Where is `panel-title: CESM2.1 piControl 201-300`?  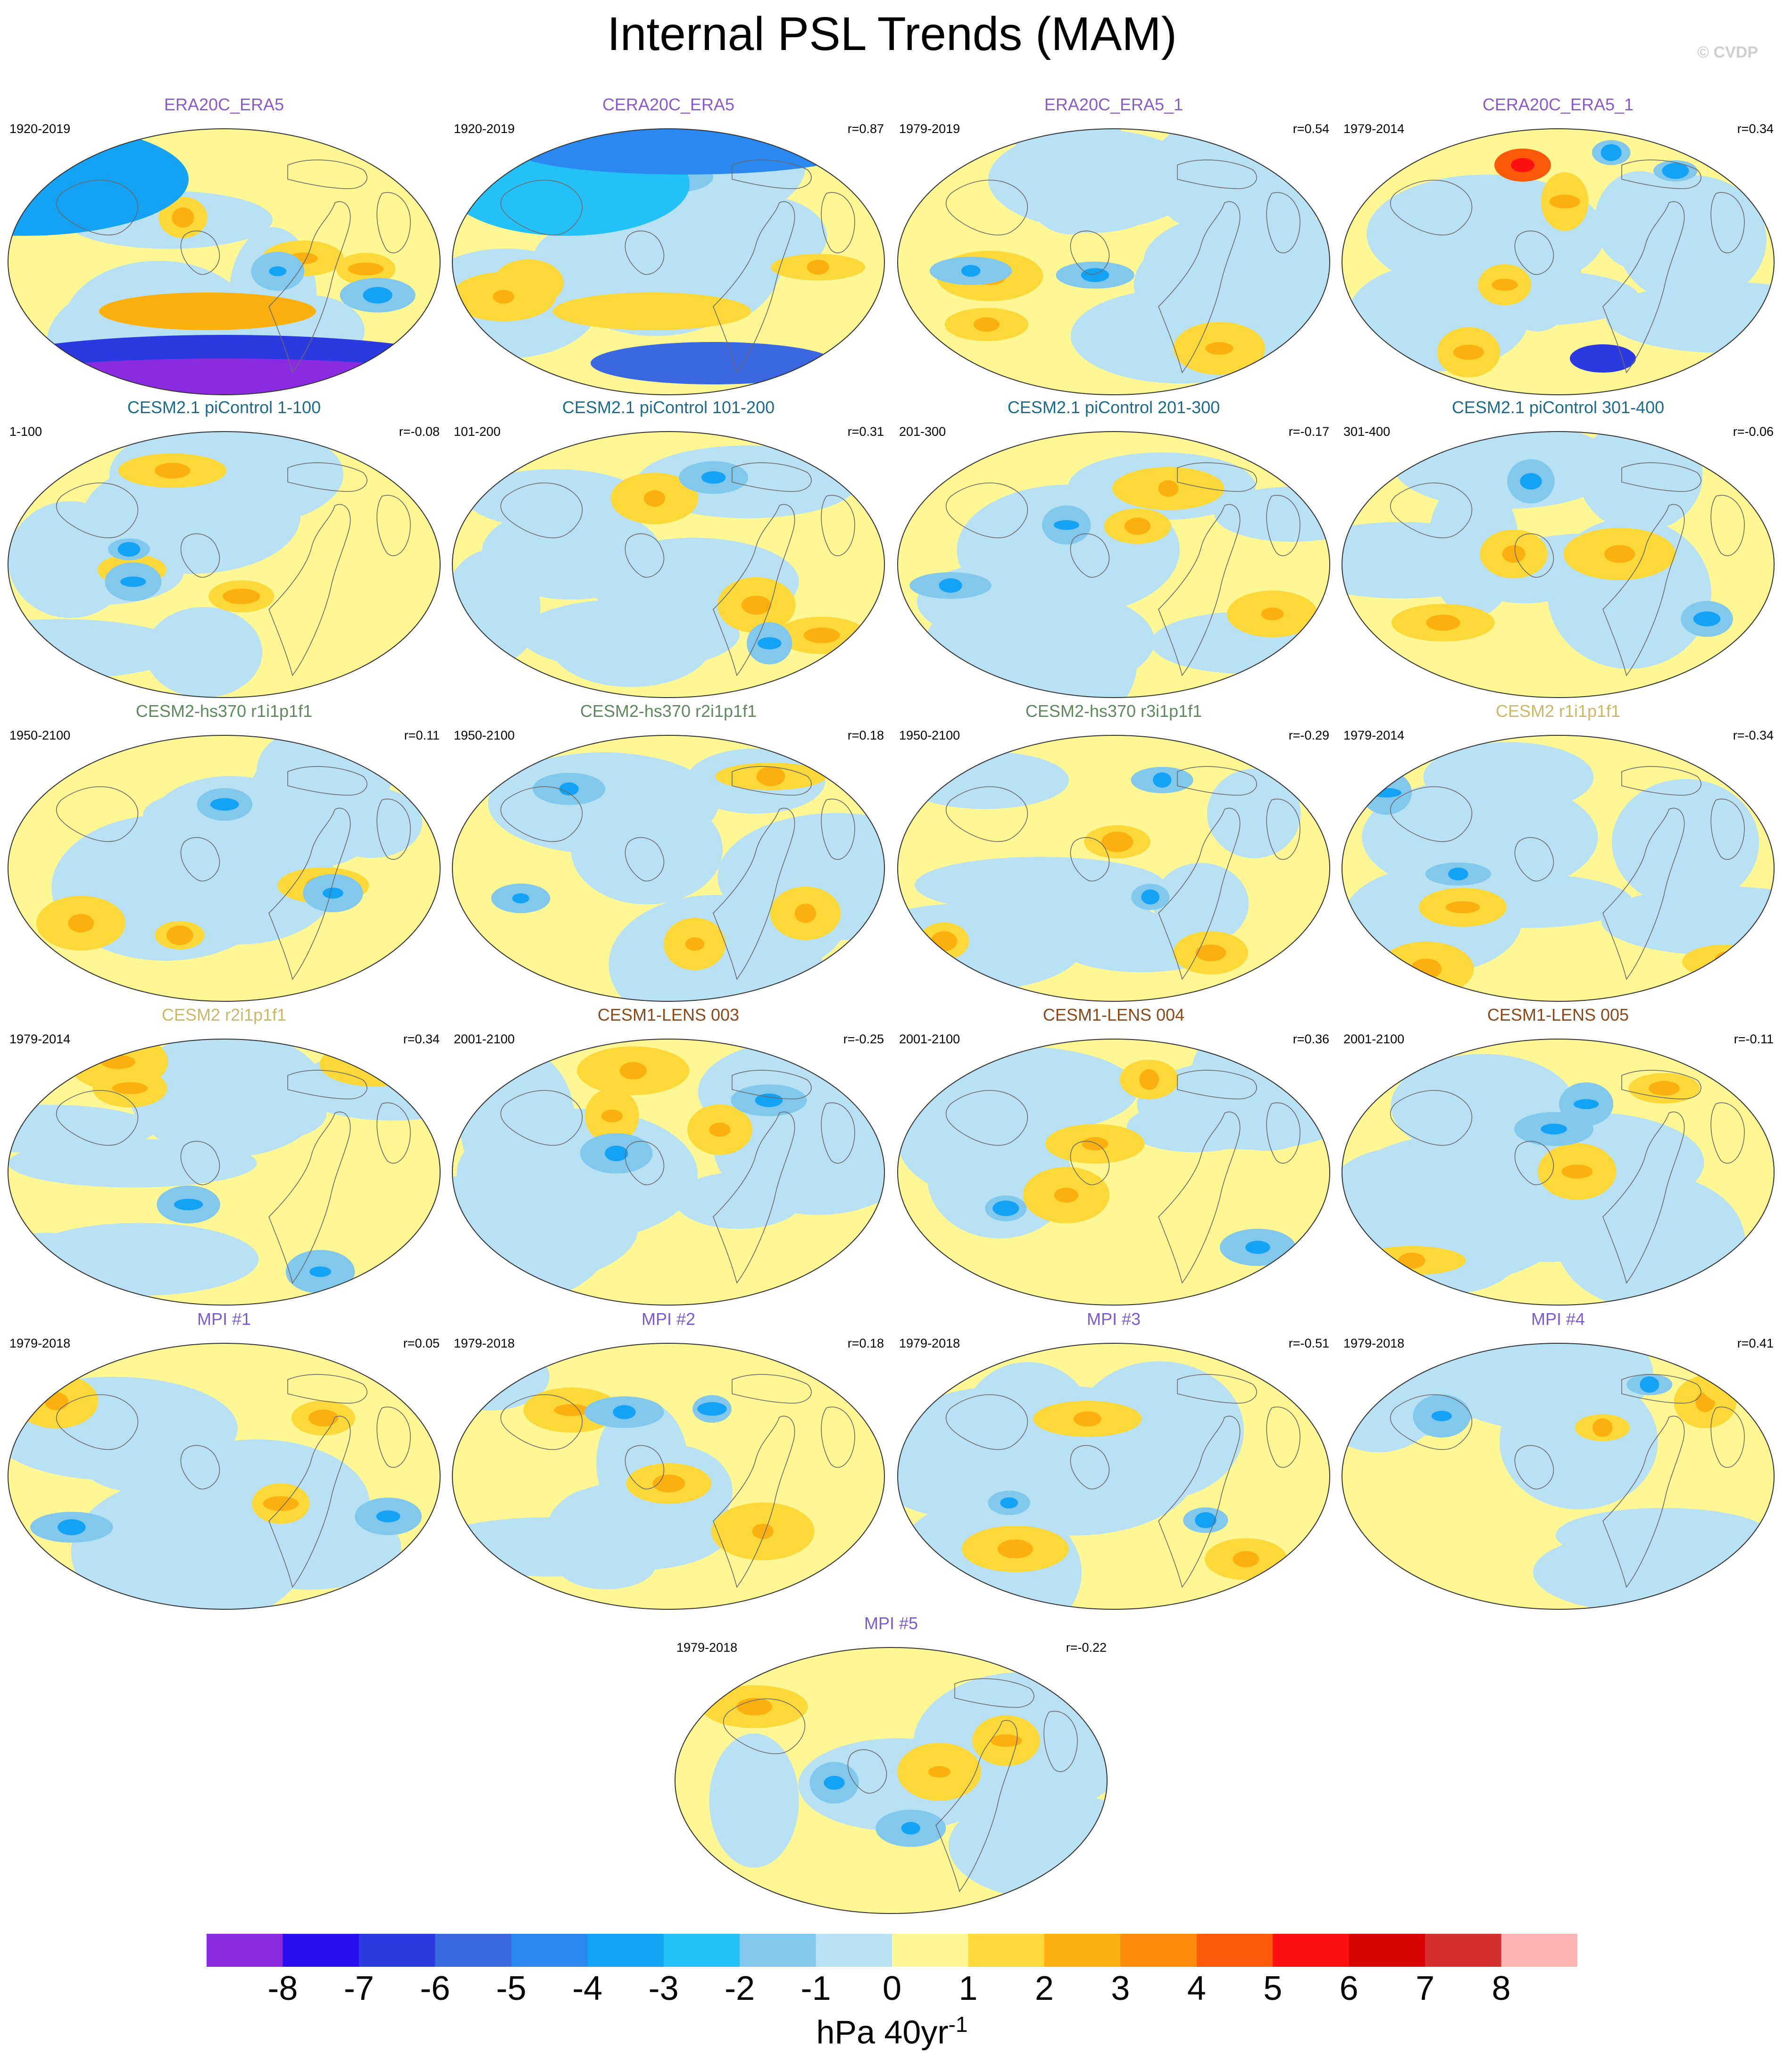
panel-title: CESM2.1 piControl 201-300 is located at coordinates (1113, 407).